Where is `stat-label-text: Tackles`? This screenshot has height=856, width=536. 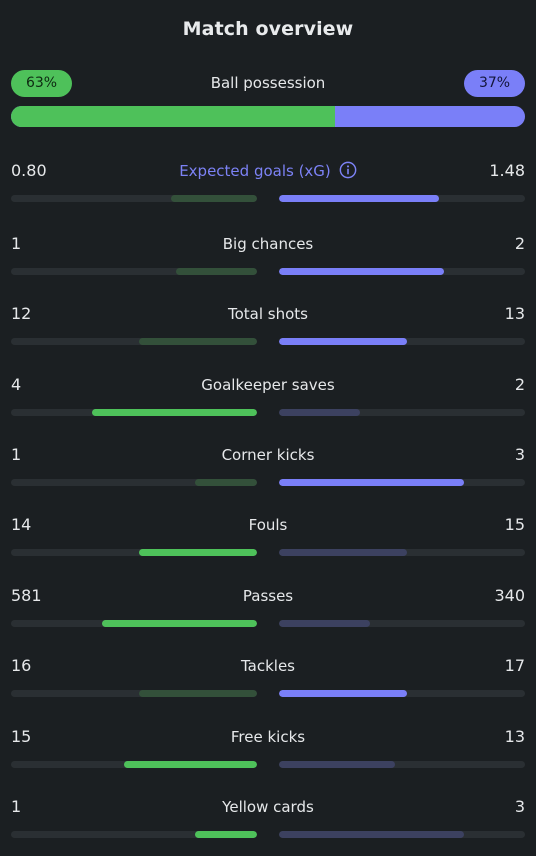
stat-label-text: Tackles is located at coordinates (268, 666).